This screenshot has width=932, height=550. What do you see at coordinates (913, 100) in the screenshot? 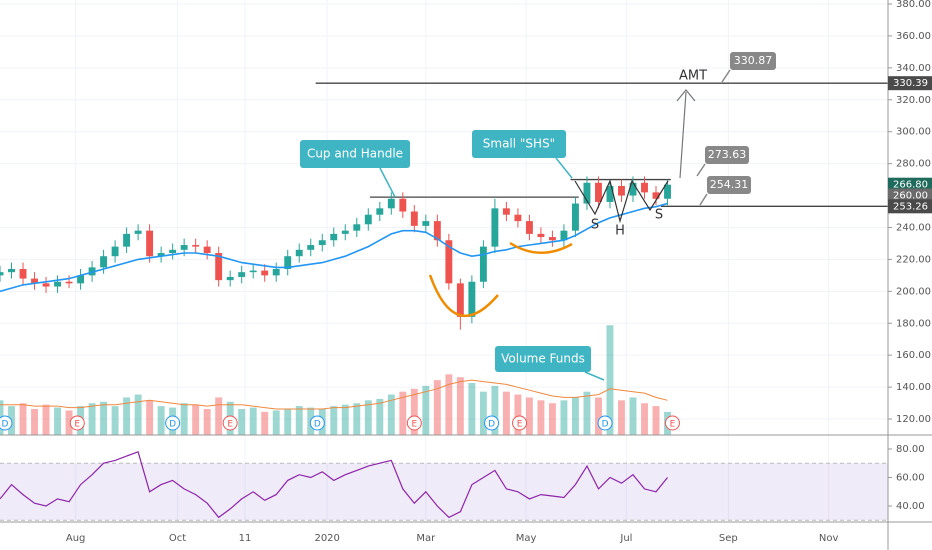
I see `y-tick-label: 320.00` at bounding box center [913, 100].